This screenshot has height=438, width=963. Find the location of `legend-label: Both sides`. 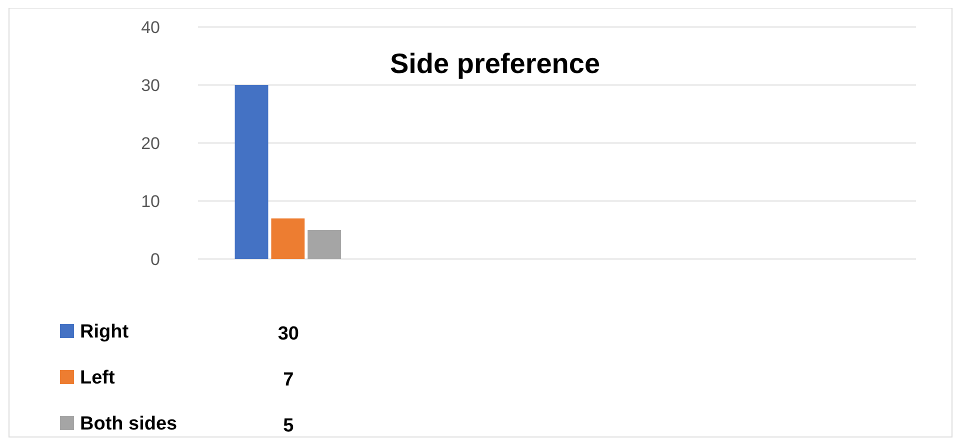

legend-label: Both sides is located at coordinates (129, 424).